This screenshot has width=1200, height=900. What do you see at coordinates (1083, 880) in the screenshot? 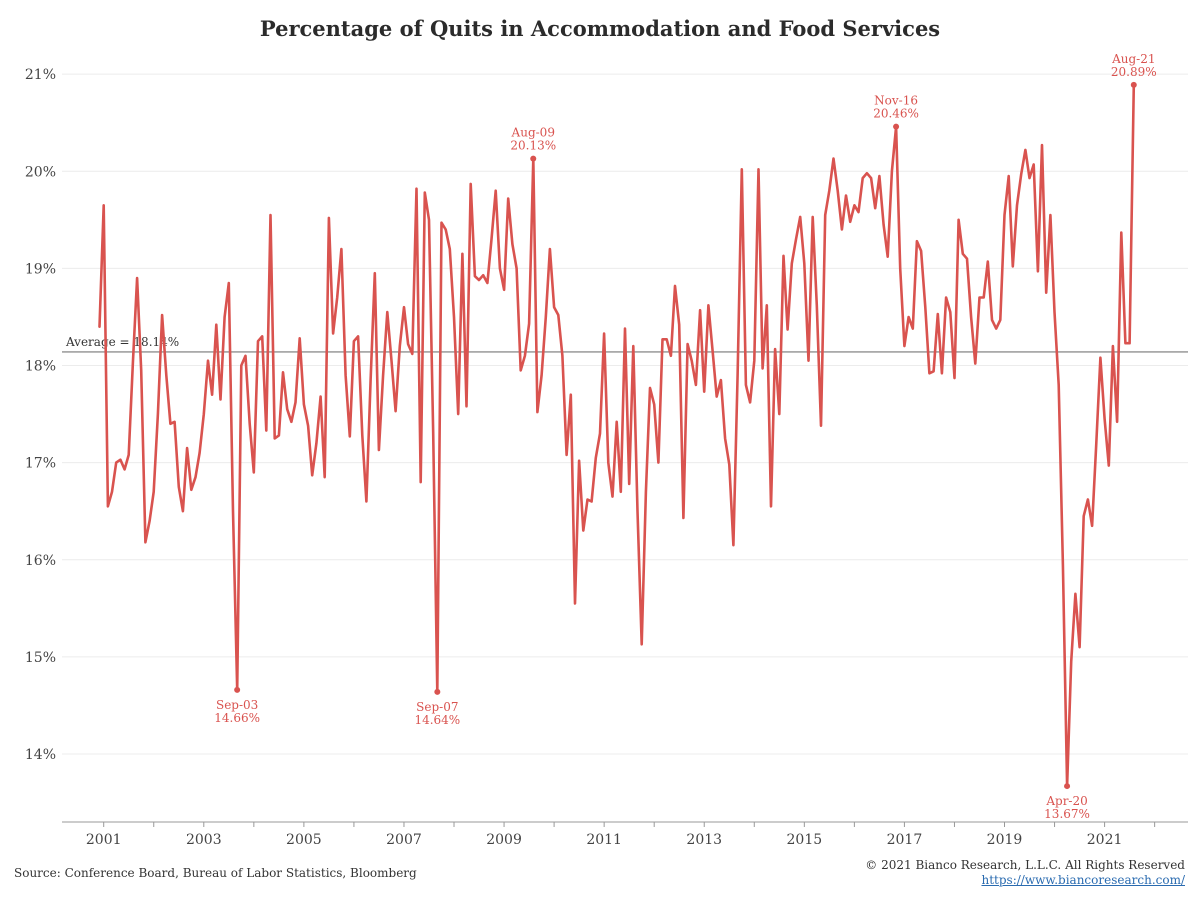
I see `website-link: https://www.biancoresearch.com/` at bounding box center [1083, 880].